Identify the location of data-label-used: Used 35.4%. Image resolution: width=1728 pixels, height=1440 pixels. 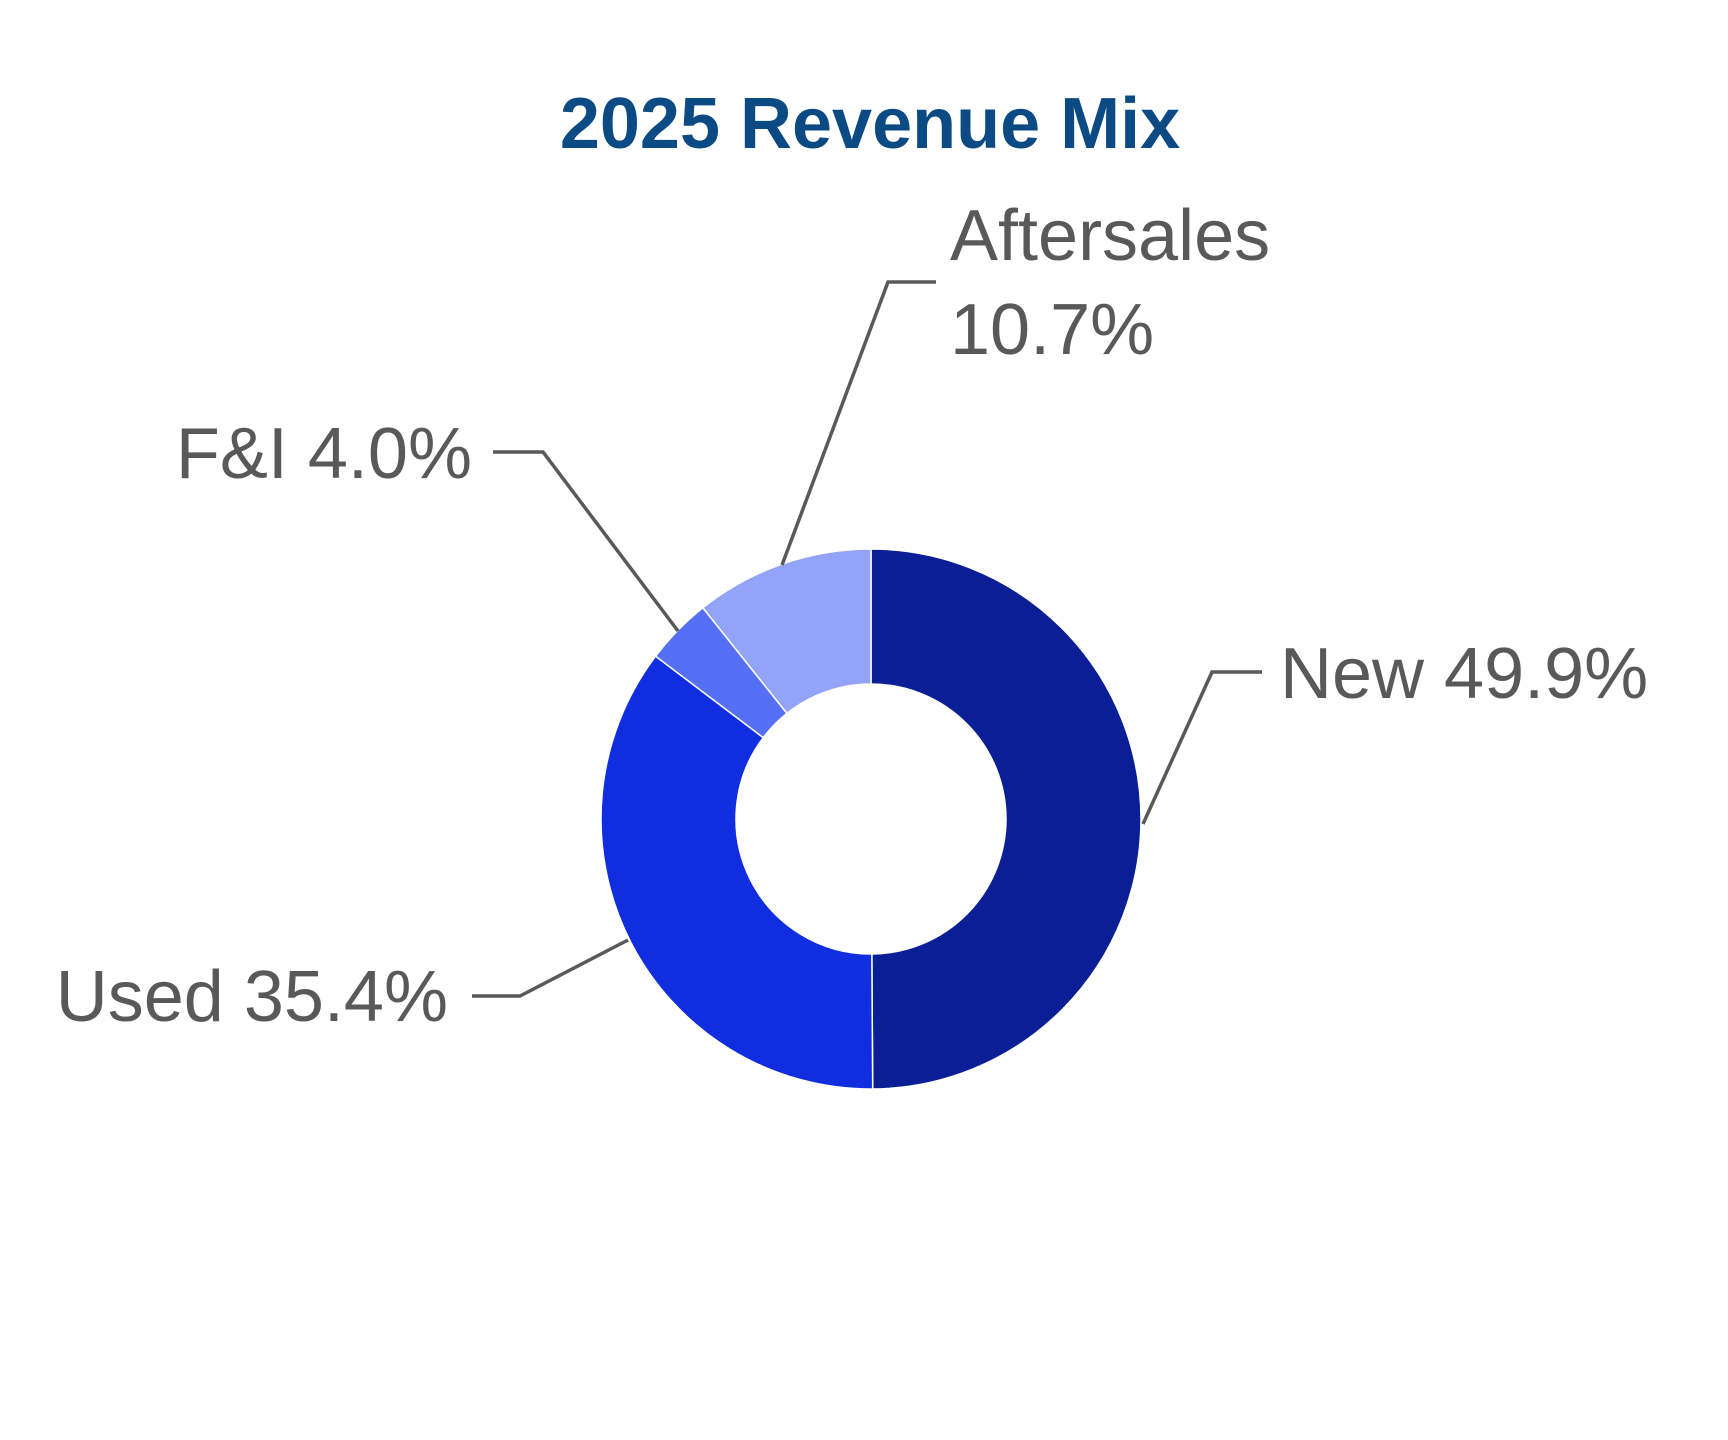
(252, 997).